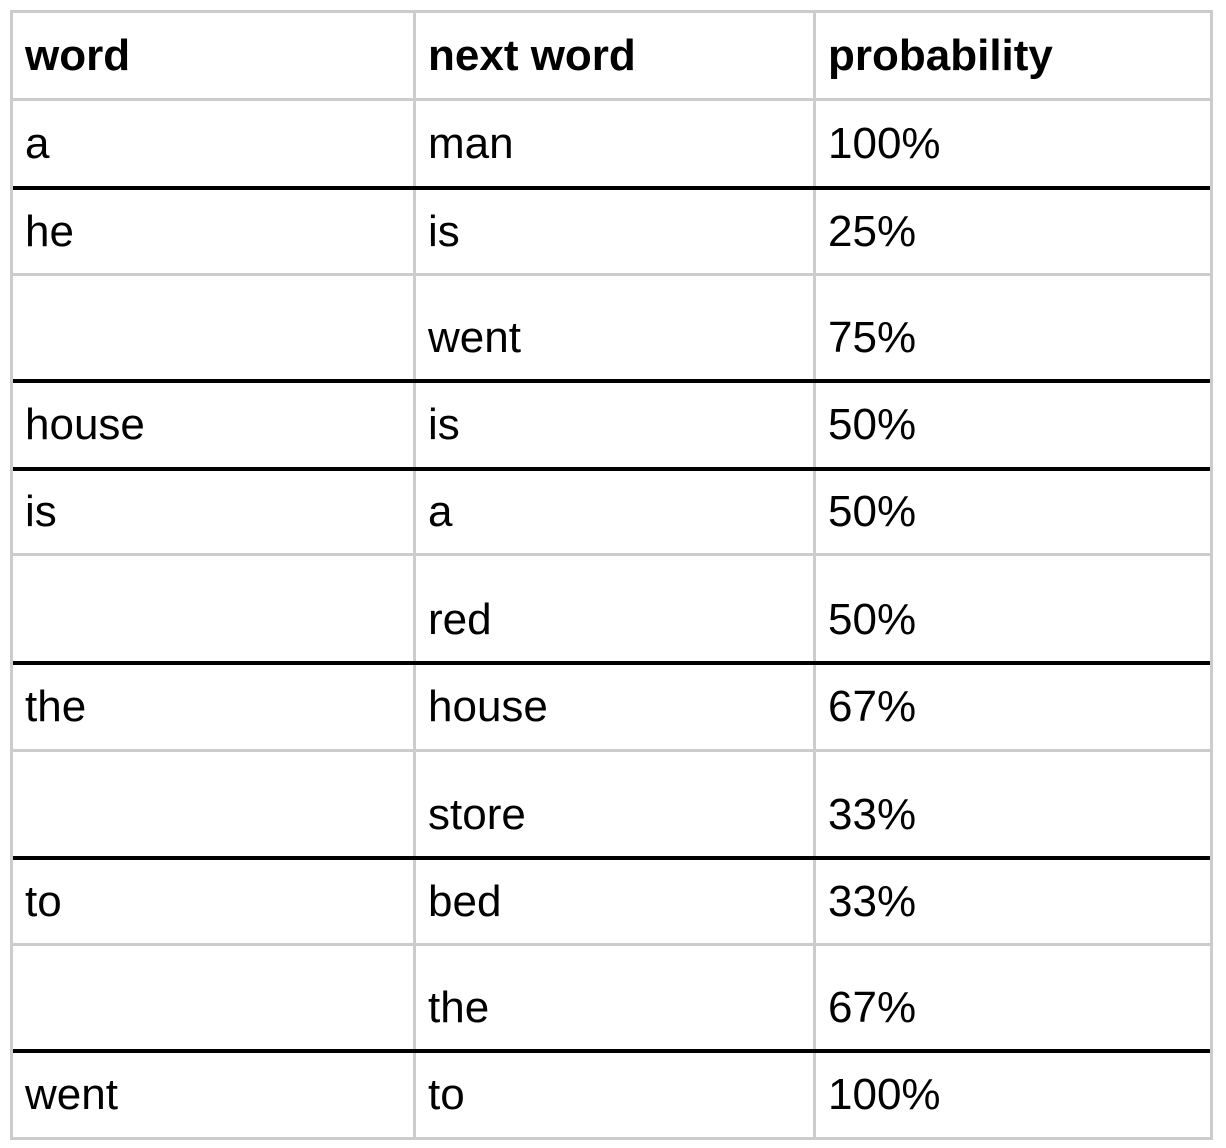 This screenshot has width=1226, height=1148. I want to click on table-row: is a 50%, so click(611, 510).